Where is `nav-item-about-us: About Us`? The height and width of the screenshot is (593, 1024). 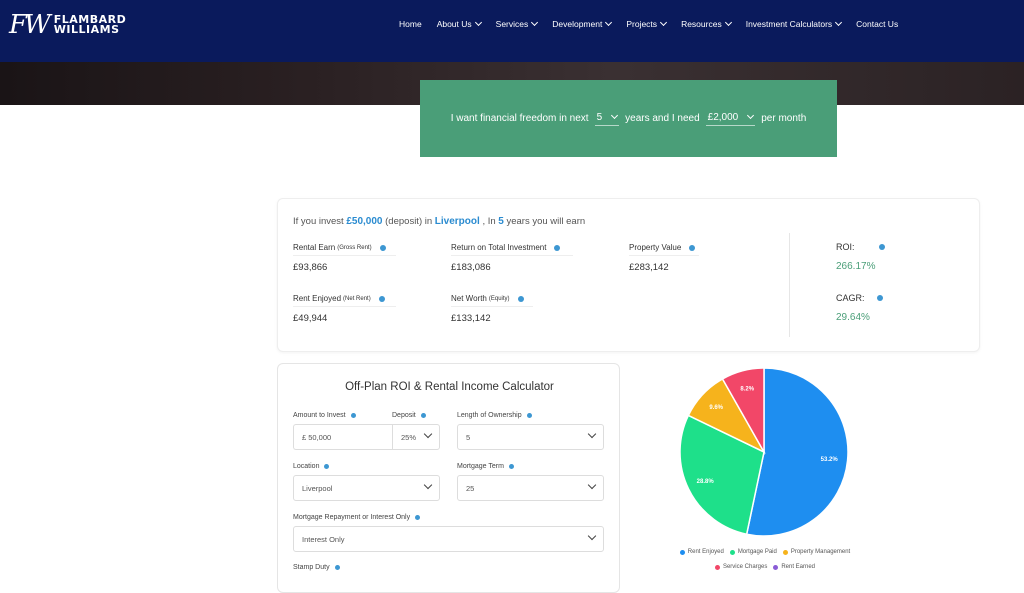
nav-item-about-us: About Us is located at coordinates (459, 23).